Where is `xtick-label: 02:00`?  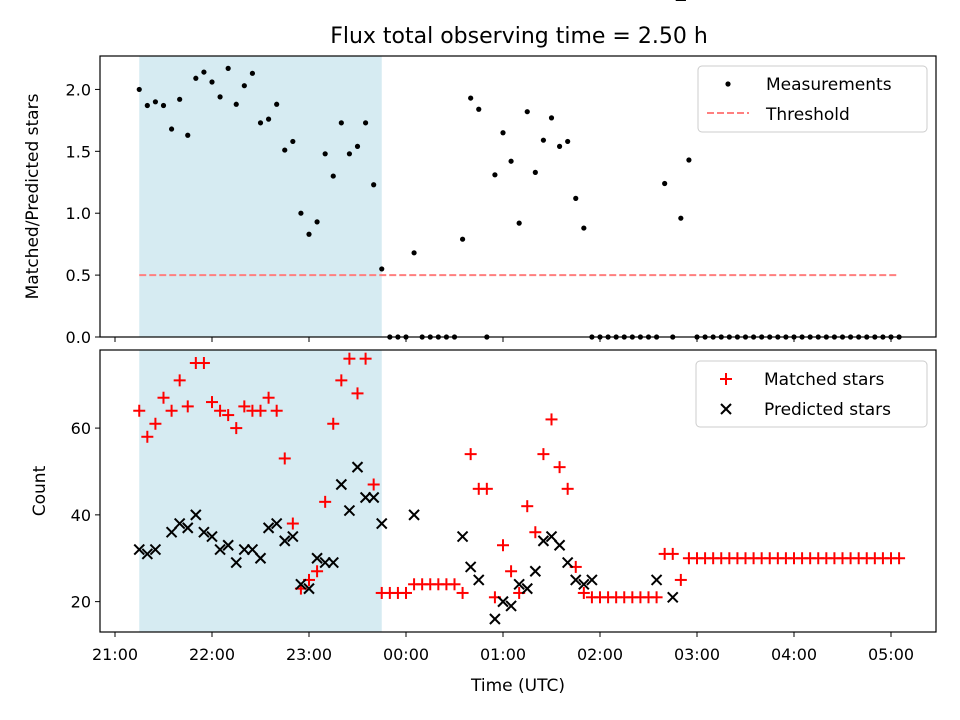 xtick-label: 02:00 is located at coordinates (600, 654).